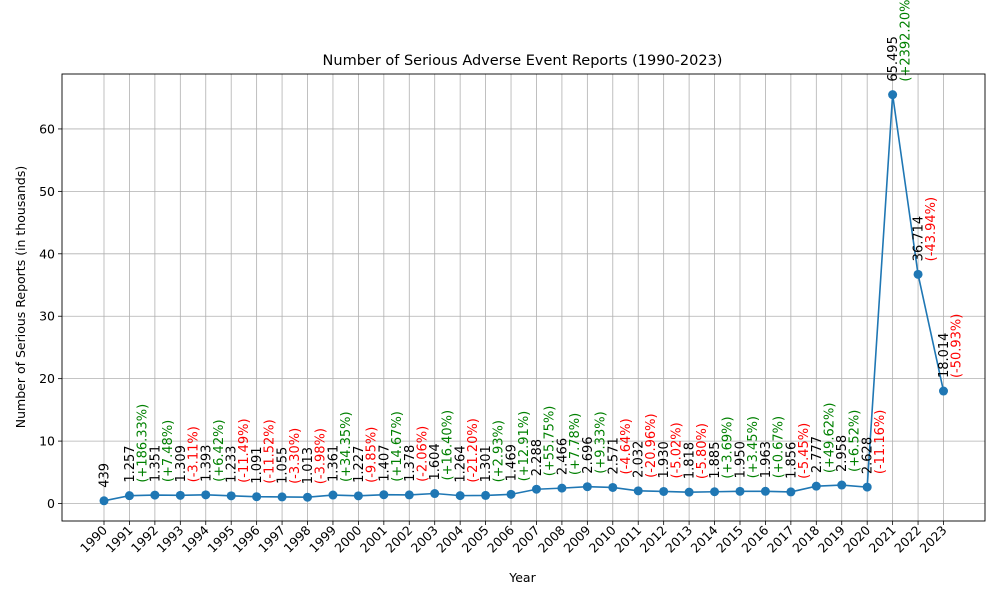 The width and height of the screenshot is (1000, 600). I want to click on y-tick-label: 40, so click(47, 253).